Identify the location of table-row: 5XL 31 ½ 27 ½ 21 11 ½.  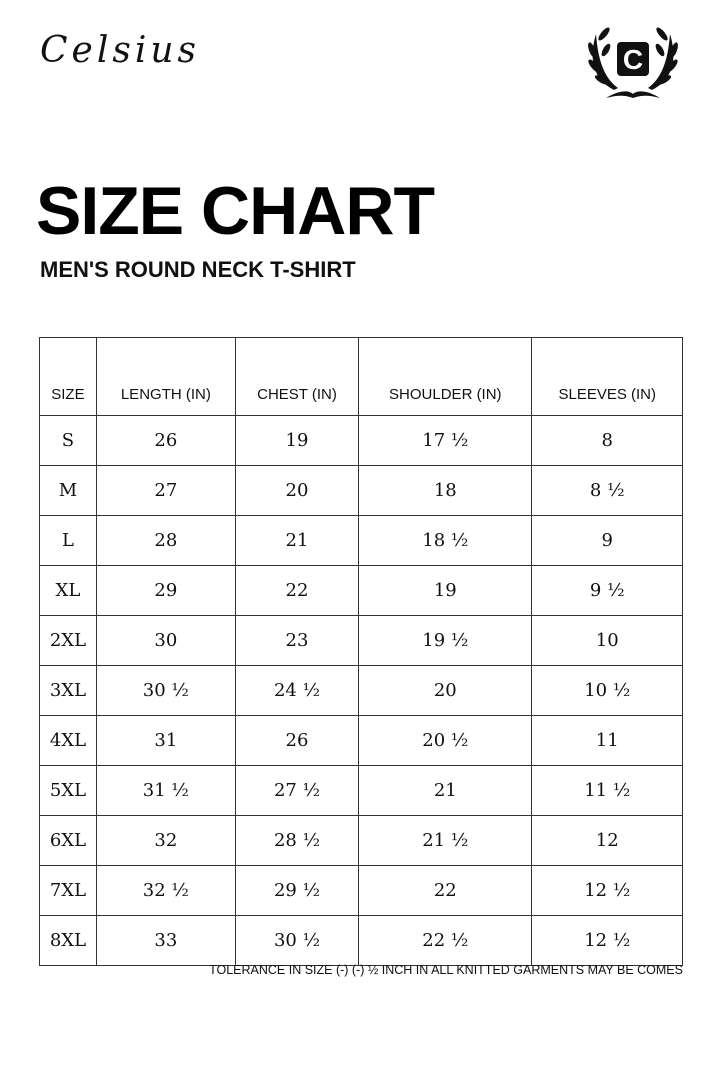
(361, 790).